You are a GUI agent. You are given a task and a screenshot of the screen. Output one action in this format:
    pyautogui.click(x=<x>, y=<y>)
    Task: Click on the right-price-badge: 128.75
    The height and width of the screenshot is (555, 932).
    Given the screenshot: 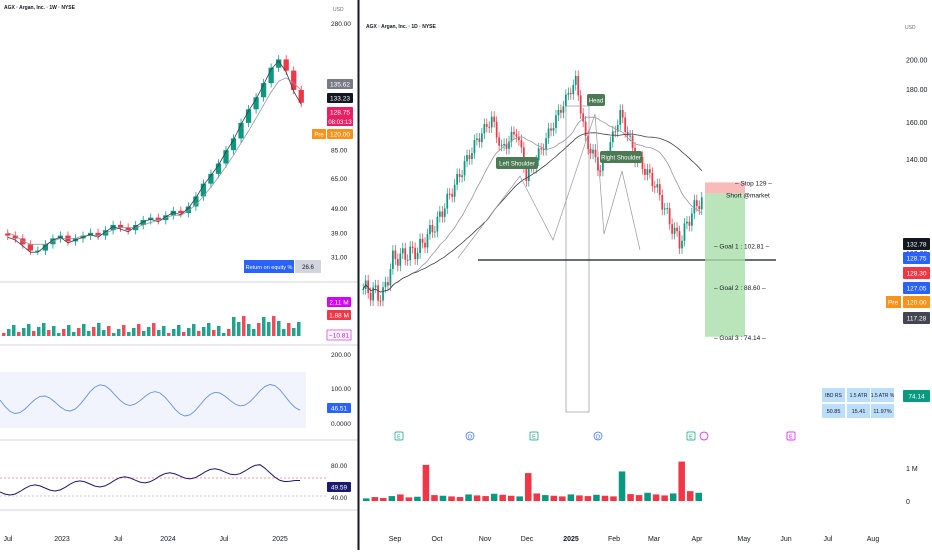 What is the action you would take?
    pyautogui.click(x=917, y=259)
    